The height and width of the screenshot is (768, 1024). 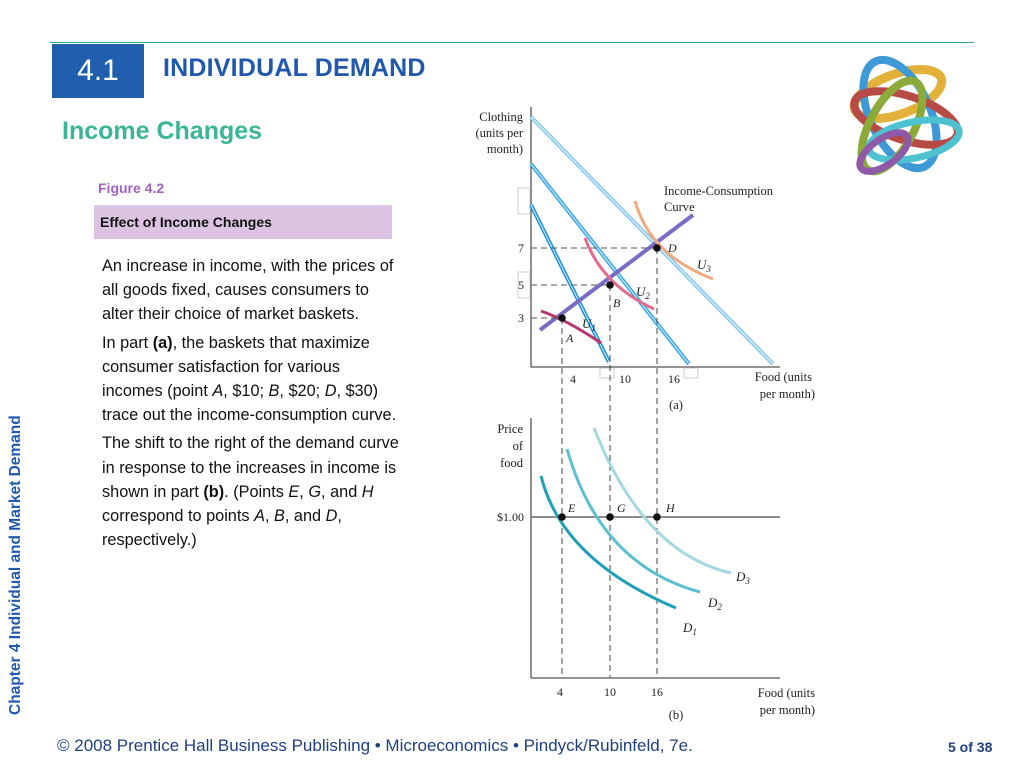 I want to click on slide-subtitle: Income Changes, so click(x=162, y=131).